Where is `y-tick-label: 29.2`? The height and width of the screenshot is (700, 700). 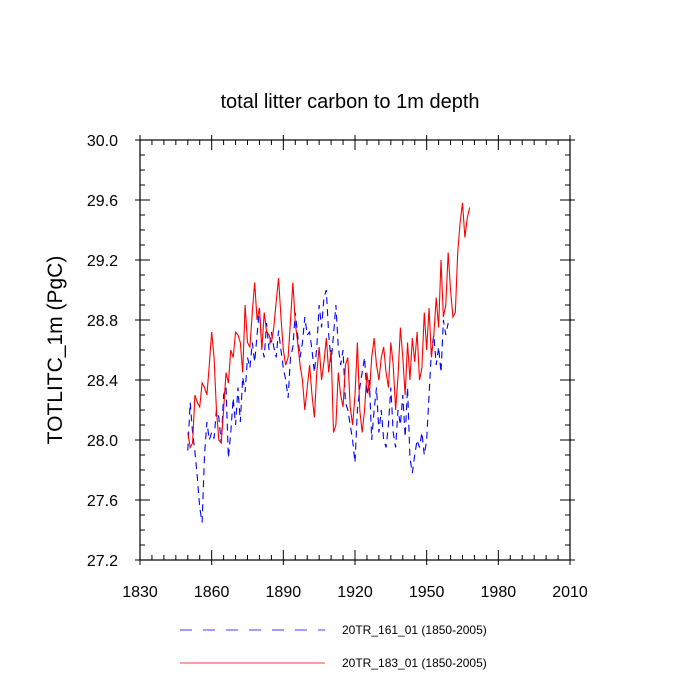 y-tick-label: 29.2 is located at coordinates (102, 261).